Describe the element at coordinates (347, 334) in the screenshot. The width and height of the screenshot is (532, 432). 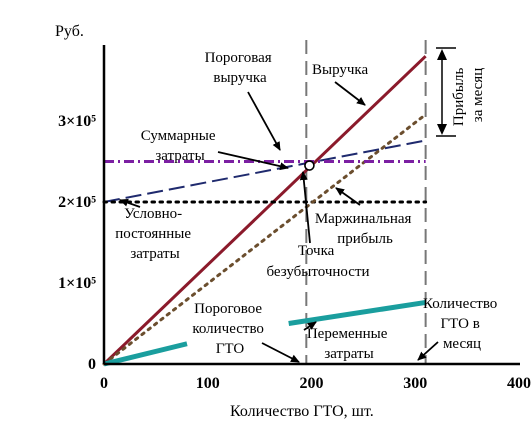
I see `label-variable-costs-1: Переменные` at that location.